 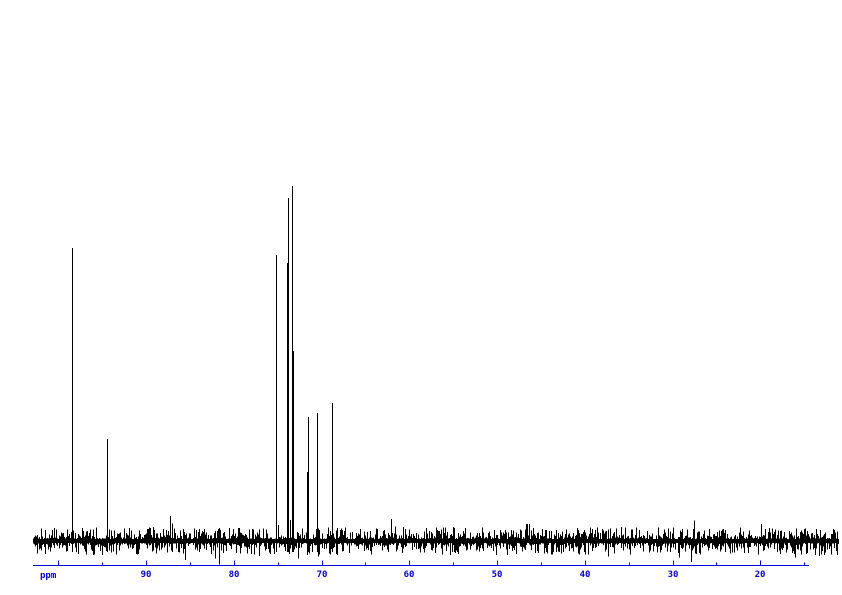 I want to click on x-axis-tick-label: 20, so click(x=760, y=575).